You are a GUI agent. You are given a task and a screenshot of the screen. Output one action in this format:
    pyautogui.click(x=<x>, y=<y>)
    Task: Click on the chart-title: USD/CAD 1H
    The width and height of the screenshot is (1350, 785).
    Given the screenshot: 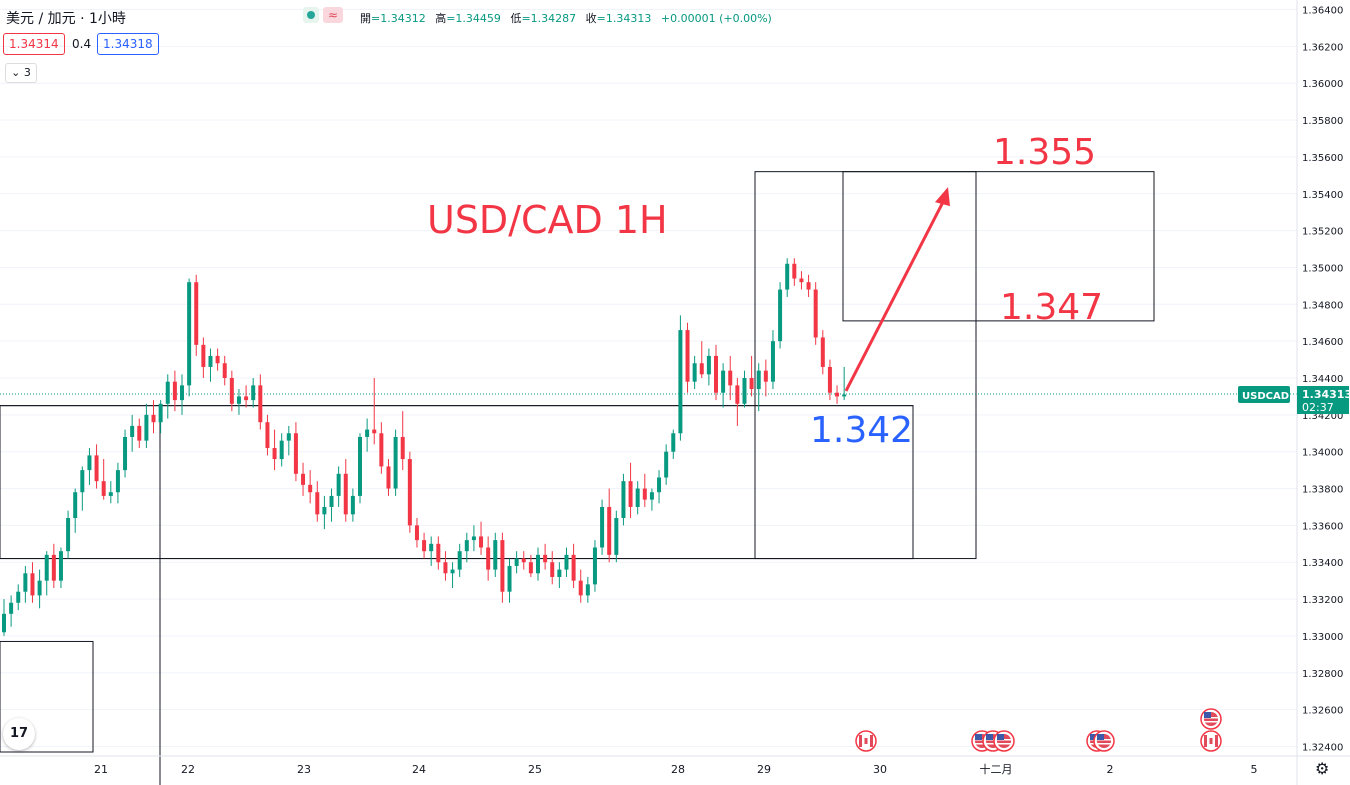 What is the action you would take?
    pyautogui.click(x=547, y=220)
    